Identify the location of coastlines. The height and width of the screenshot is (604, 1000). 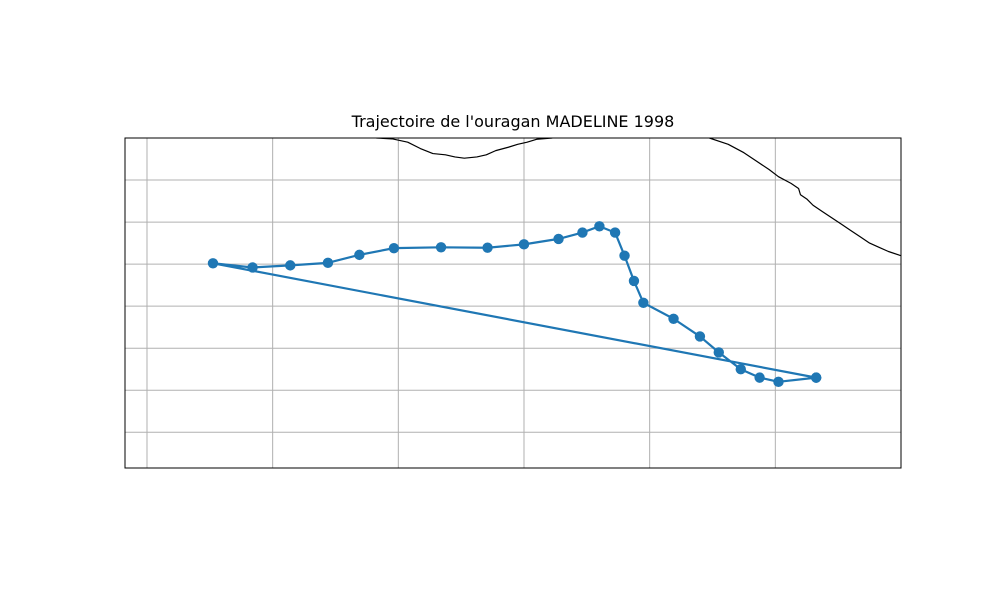
(638, 197).